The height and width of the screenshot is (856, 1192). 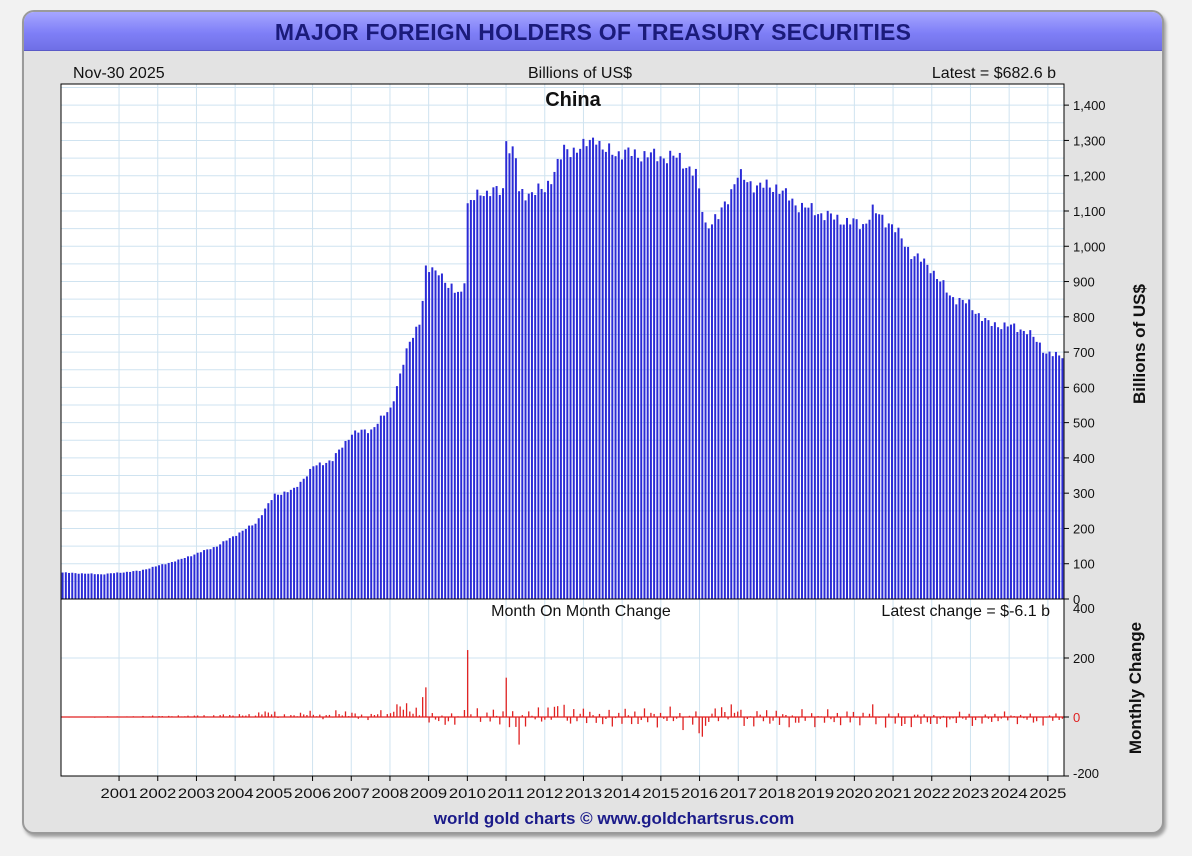 What do you see at coordinates (351, 793) in the screenshot?
I see `x-tick-label: 2007` at bounding box center [351, 793].